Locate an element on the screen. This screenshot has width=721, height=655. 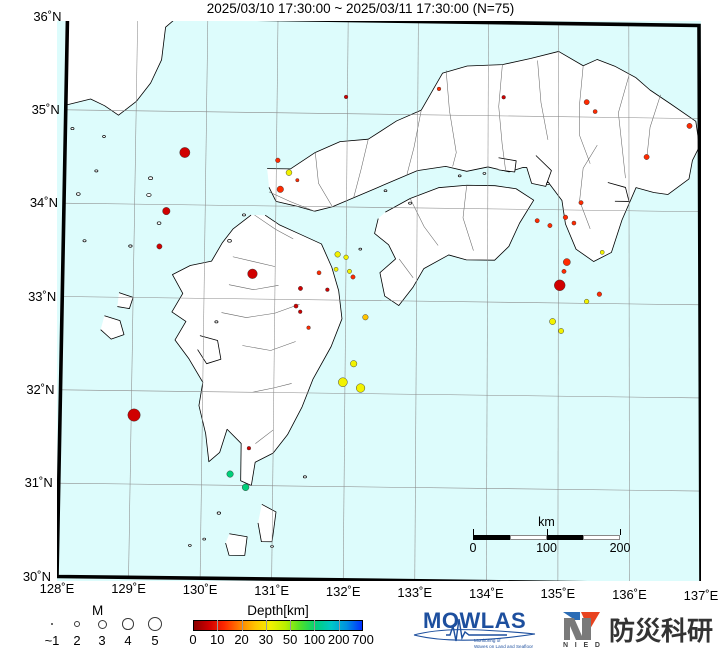
nied-logo: N I E D is located at coordinates (584, 629).